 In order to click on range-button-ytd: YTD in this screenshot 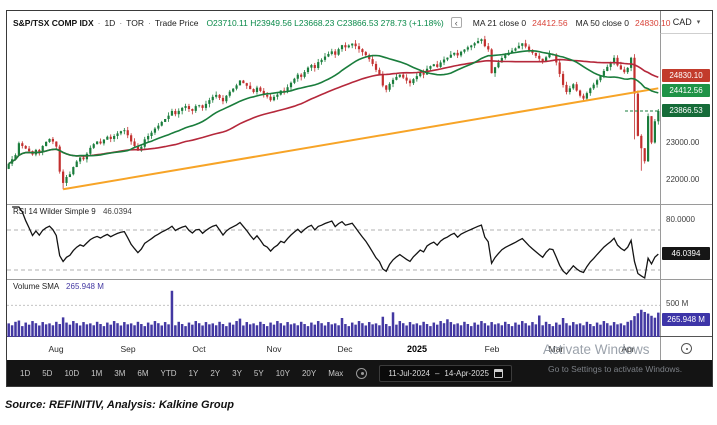, I will do `click(168, 373)`.